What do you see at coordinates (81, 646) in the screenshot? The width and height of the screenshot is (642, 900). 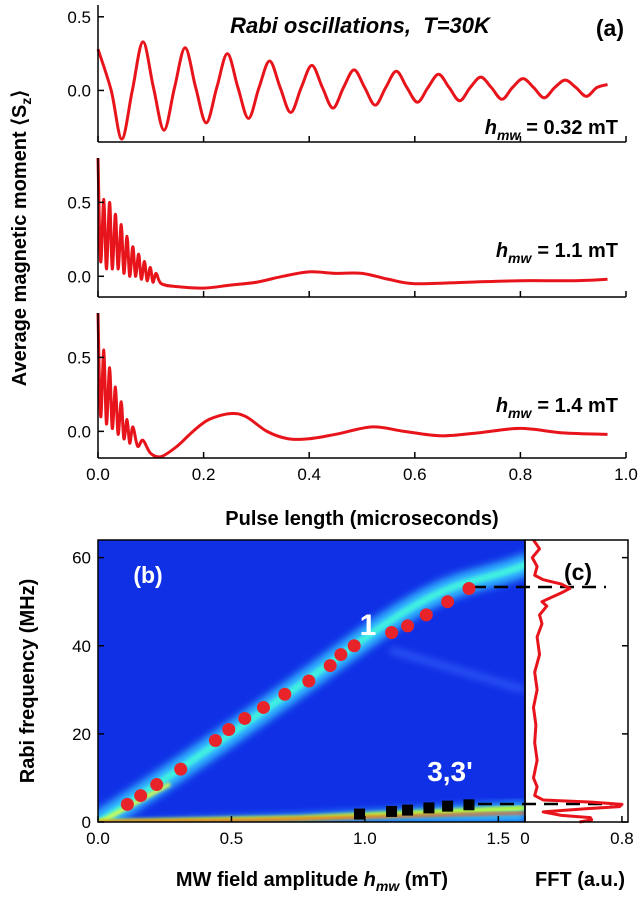 I see `y-tick-label: 40` at bounding box center [81, 646].